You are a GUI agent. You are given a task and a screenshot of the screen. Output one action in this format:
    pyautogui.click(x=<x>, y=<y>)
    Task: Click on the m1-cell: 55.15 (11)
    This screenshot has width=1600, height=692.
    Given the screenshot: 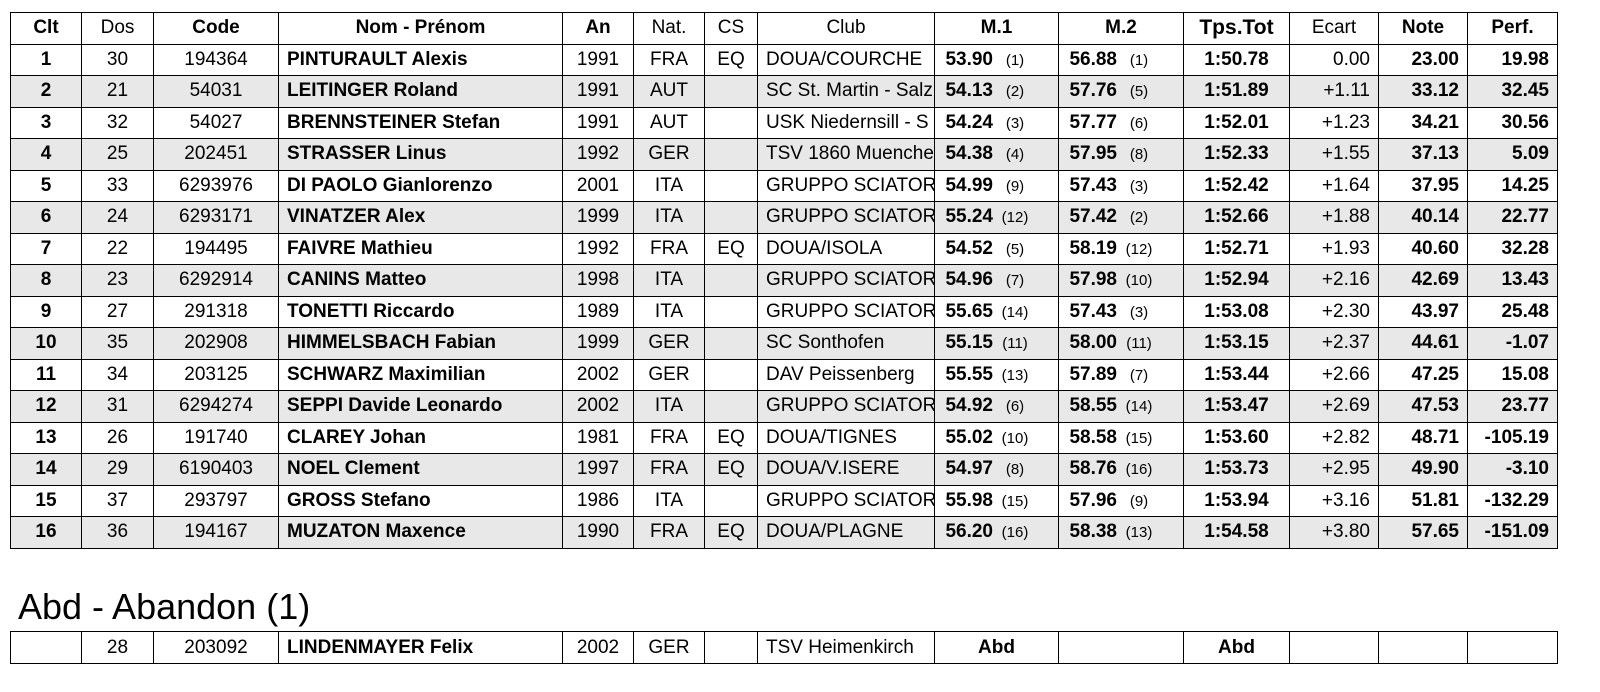 What is the action you would take?
    pyautogui.click(x=996, y=343)
    